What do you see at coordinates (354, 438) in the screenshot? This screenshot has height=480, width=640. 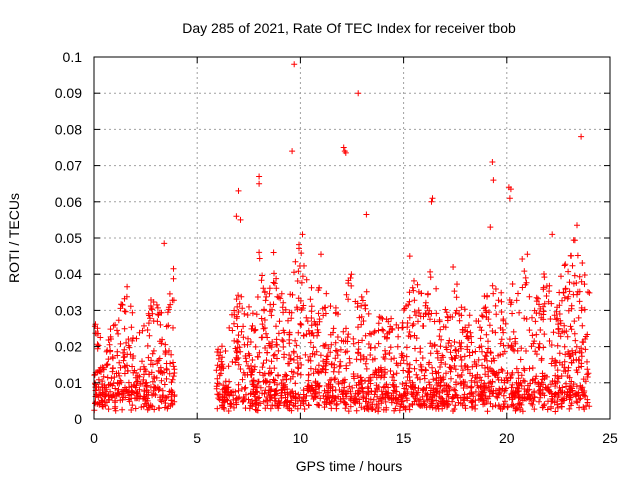 I see `x-tick-labels: 0 5 10 15 20 25` at bounding box center [354, 438].